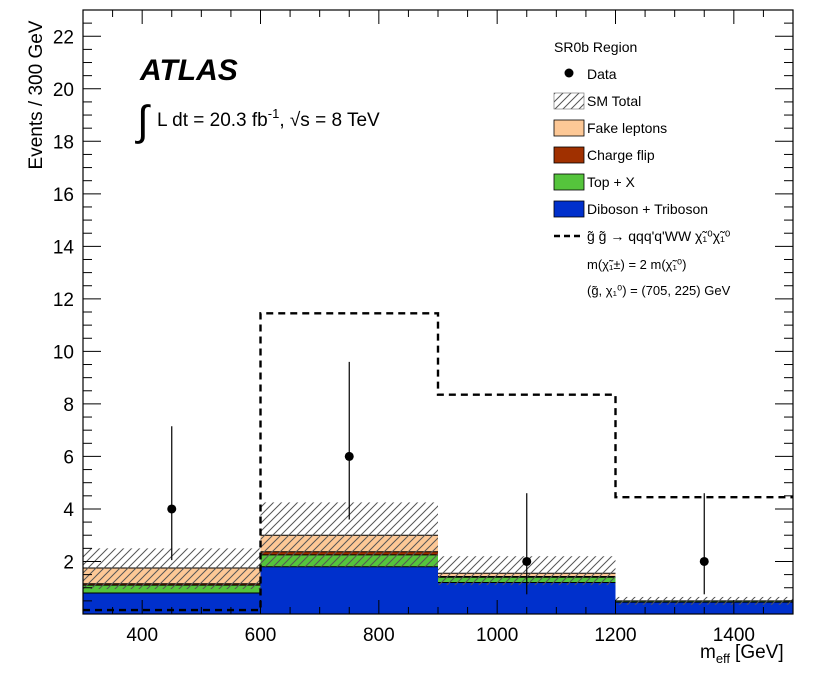 The height and width of the screenshot is (683, 830). Describe the element at coordinates (569, 73) in the screenshot. I see `legend-data-marker` at that location.